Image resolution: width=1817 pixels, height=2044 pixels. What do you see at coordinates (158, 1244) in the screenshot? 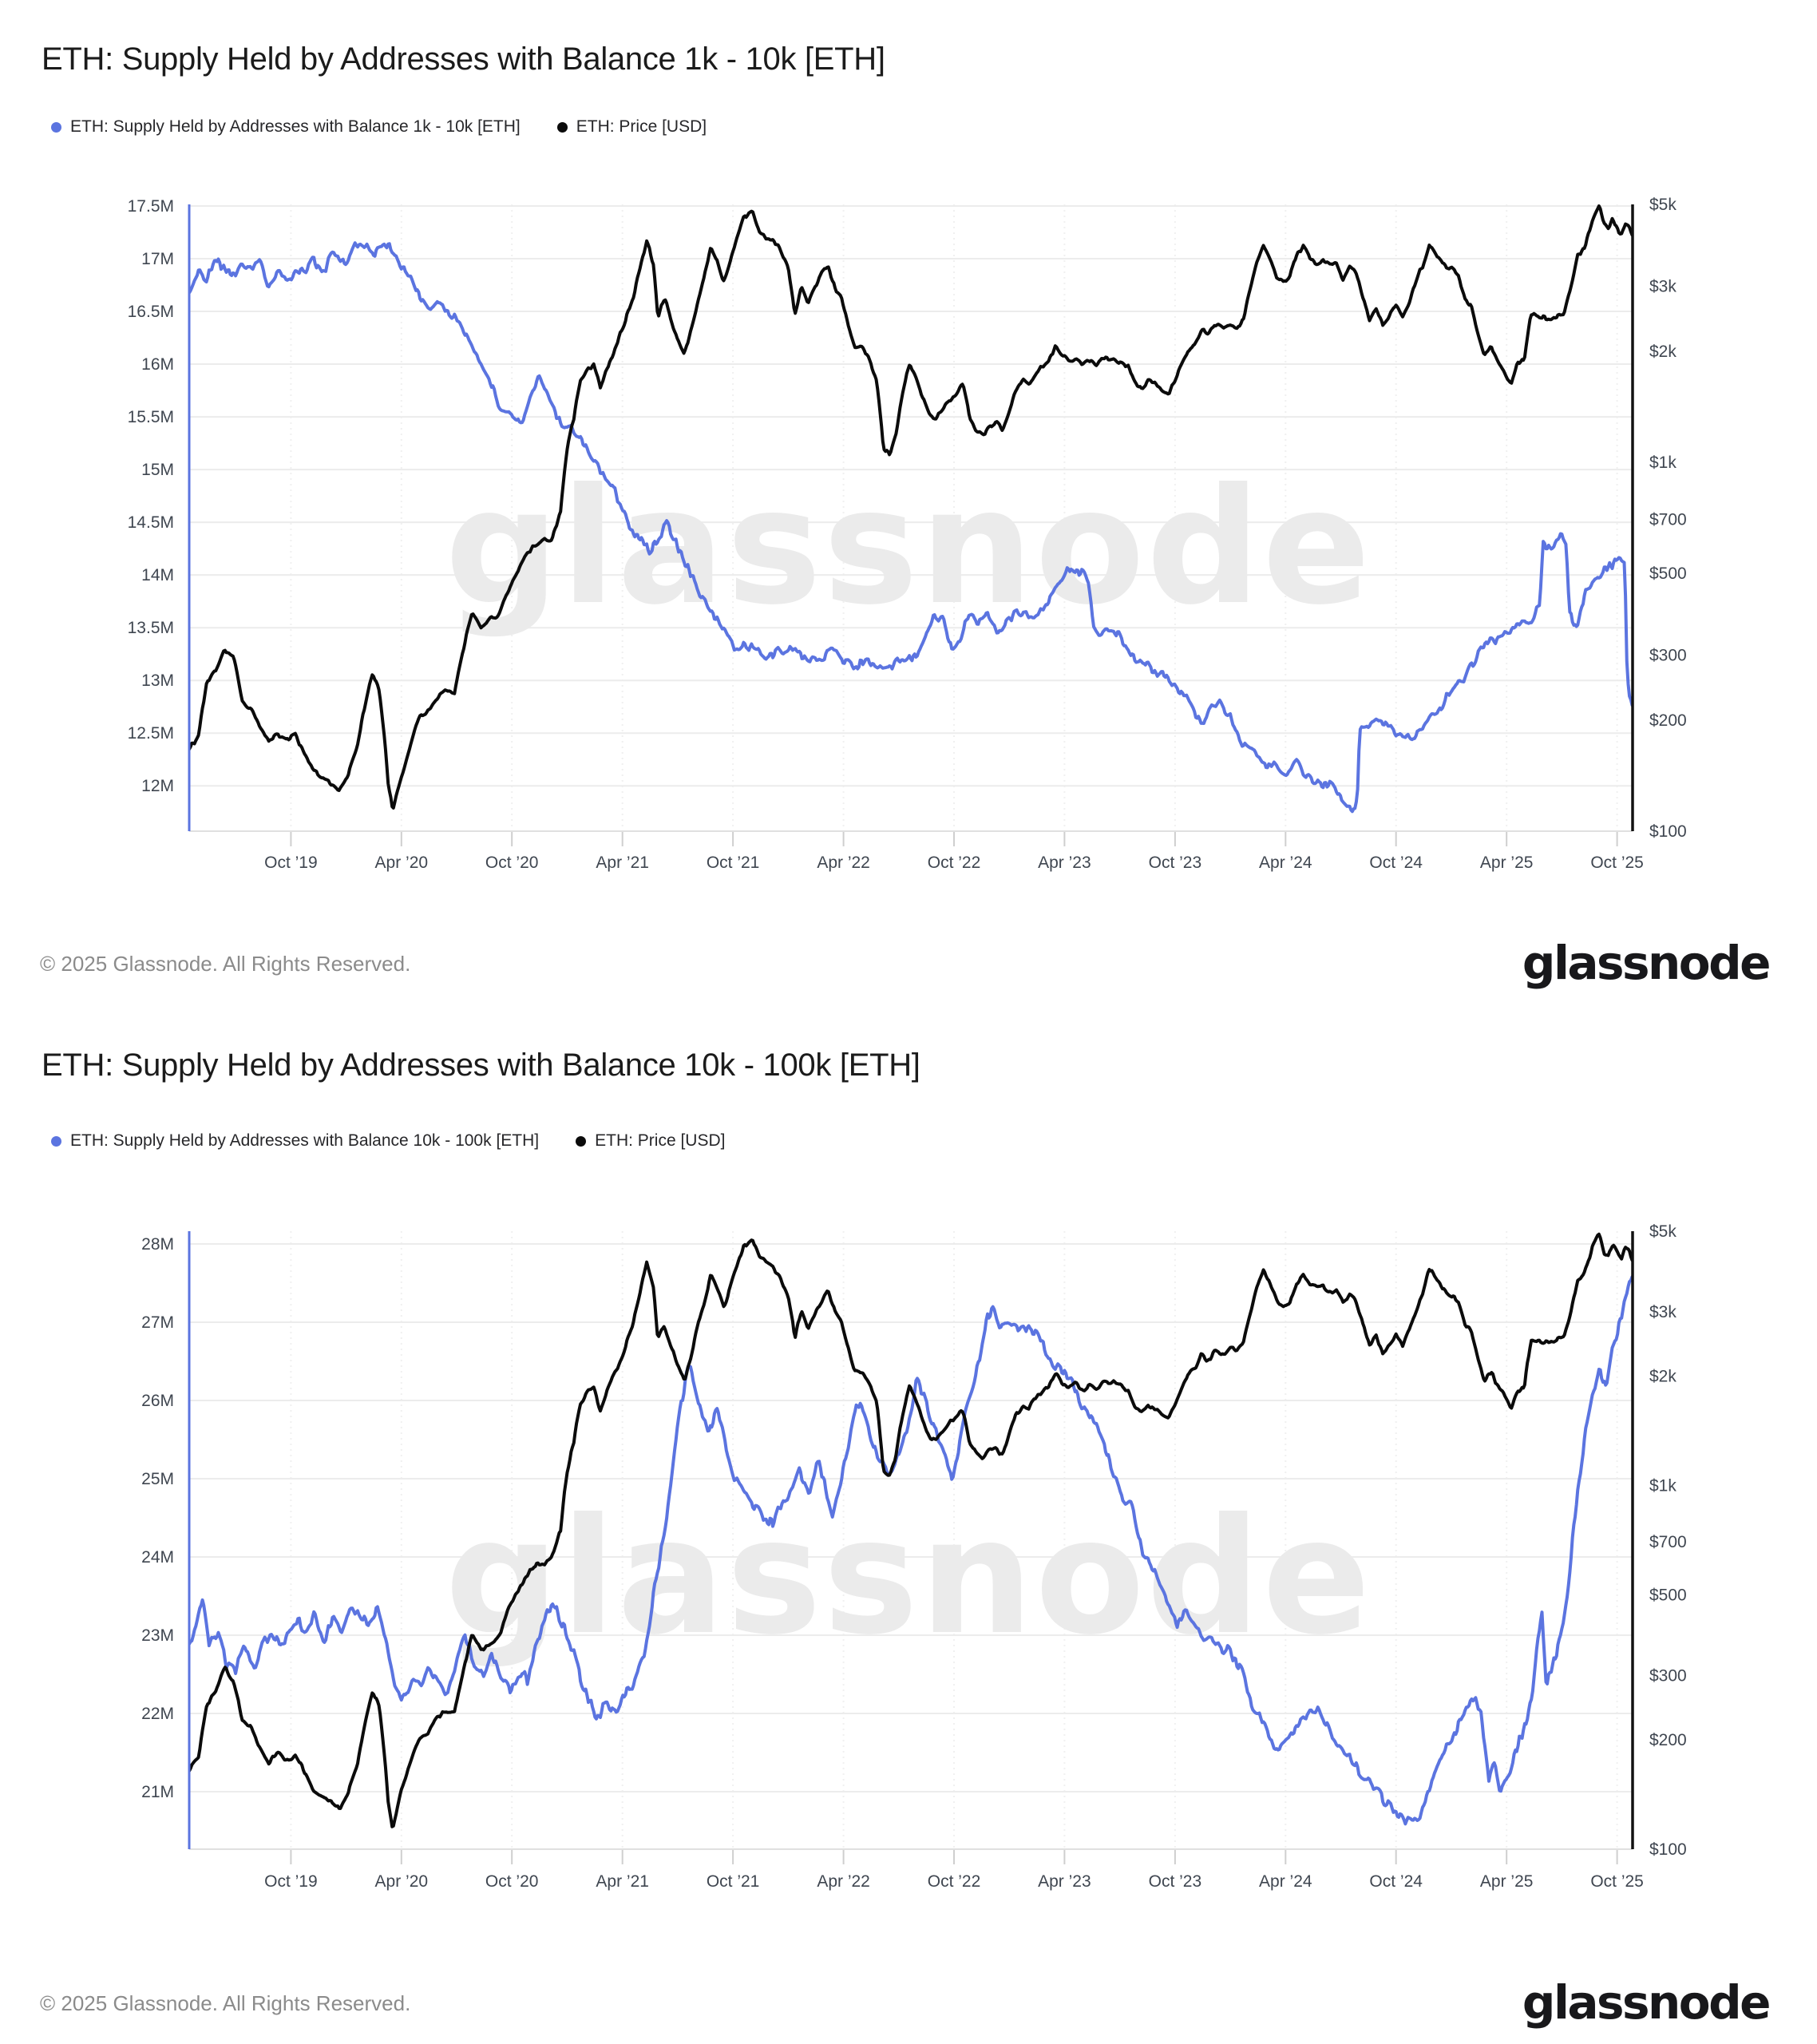
I see `left-axis-label: 28M` at bounding box center [158, 1244].